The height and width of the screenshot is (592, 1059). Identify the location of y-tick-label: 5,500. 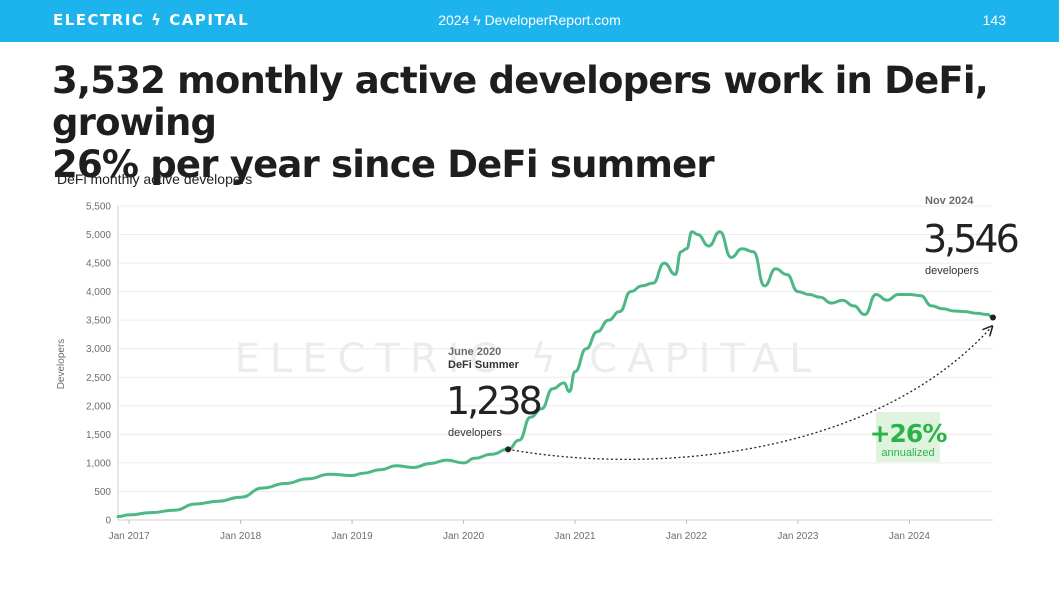
(98, 207).